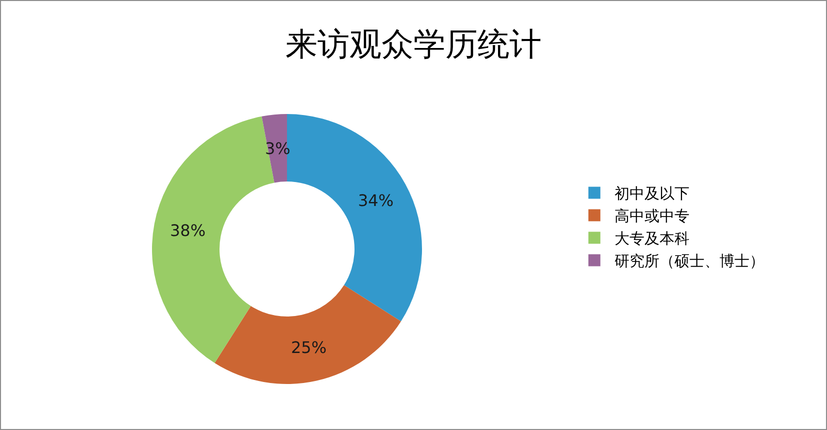 The width and height of the screenshot is (827, 430). What do you see at coordinates (188, 230) in the screenshot?
I see `data-label: 38%` at bounding box center [188, 230].